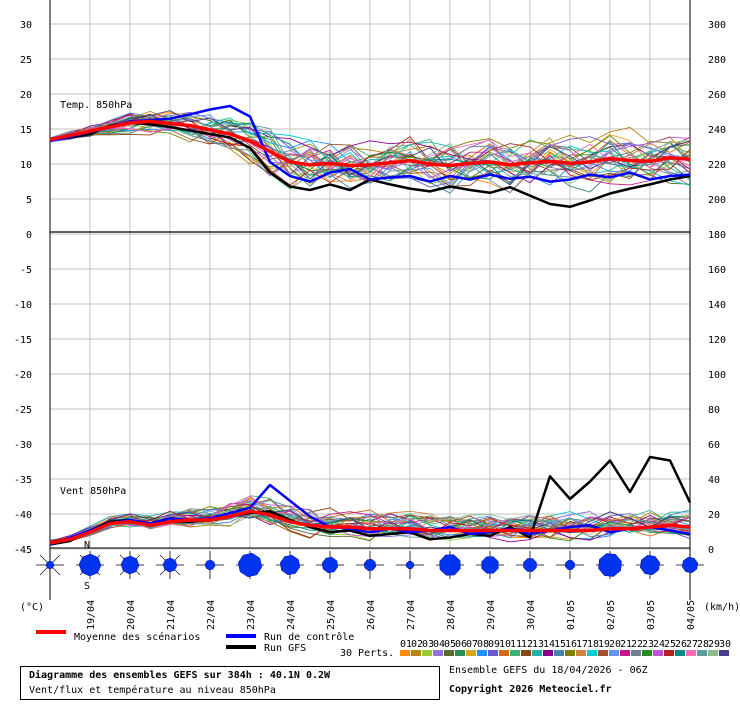 The image size is (740, 704). What do you see at coordinates (23, 340) in the screenshot?
I see `left-tick-label: -15` at bounding box center [23, 340].